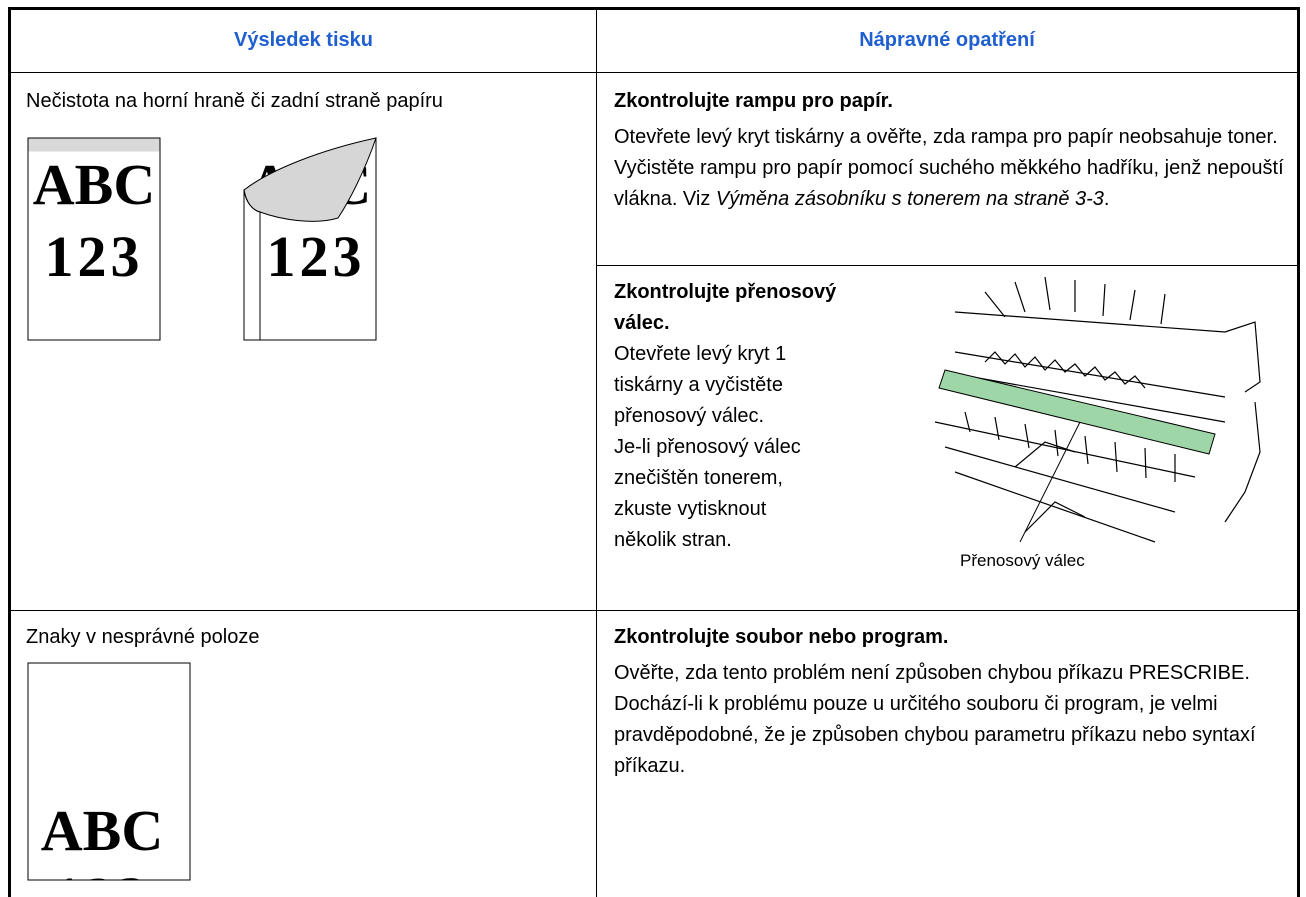 The image size is (1306, 897). Describe the element at coordinates (654, 72) in the screenshot. I see `header-divider` at that location.